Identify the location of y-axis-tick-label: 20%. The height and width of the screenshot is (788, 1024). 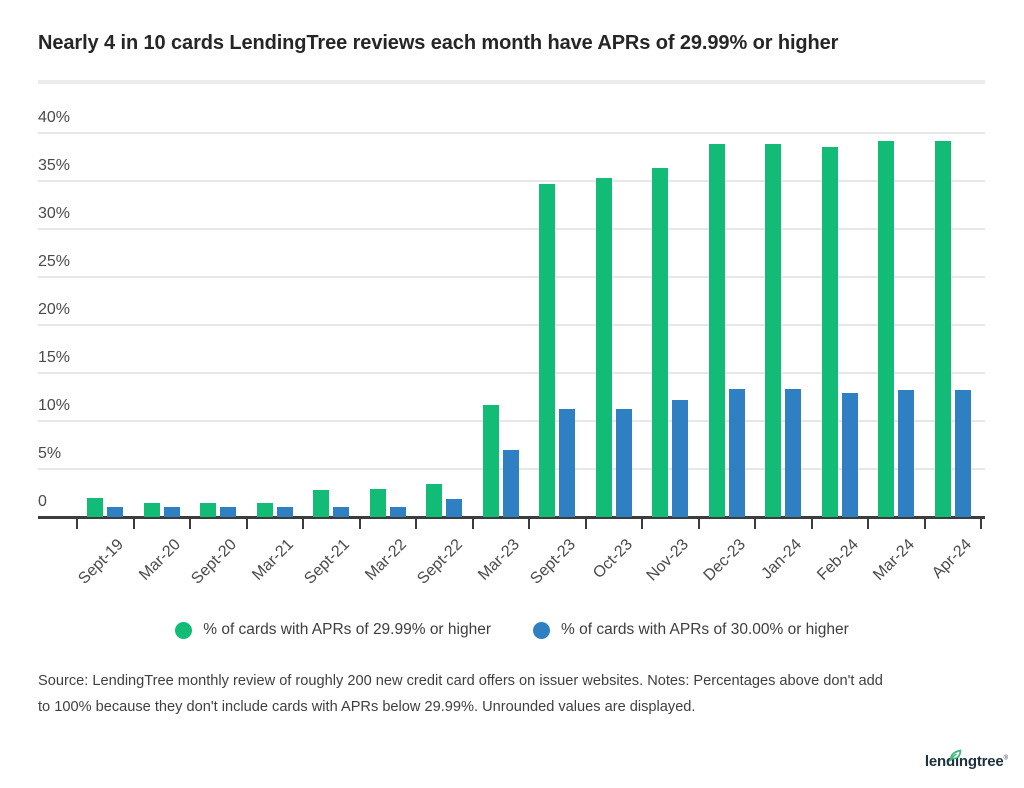
(54, 309).